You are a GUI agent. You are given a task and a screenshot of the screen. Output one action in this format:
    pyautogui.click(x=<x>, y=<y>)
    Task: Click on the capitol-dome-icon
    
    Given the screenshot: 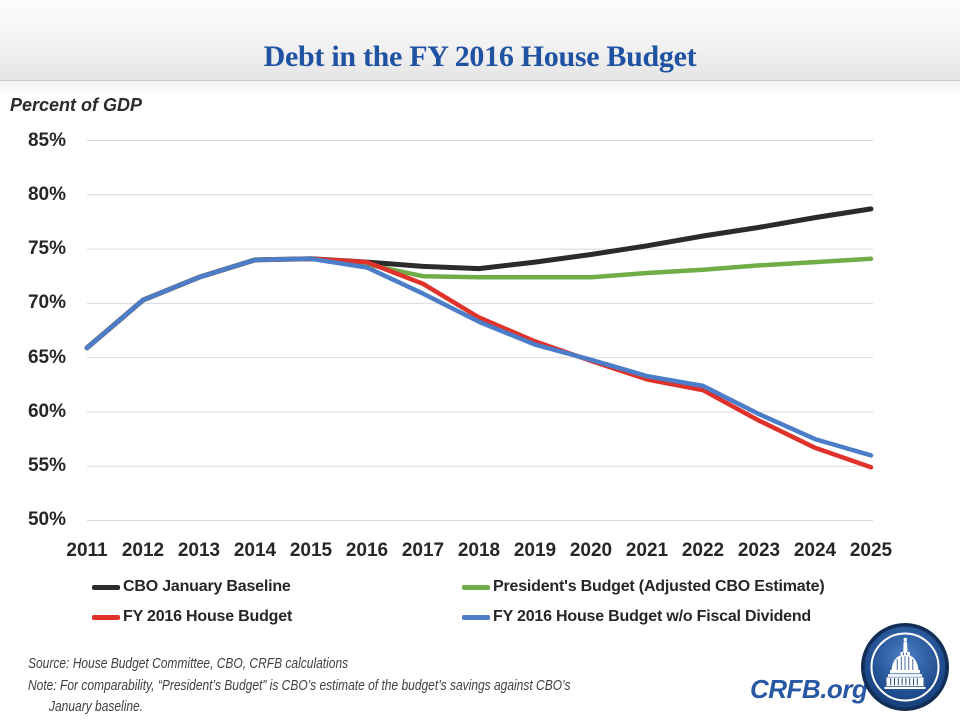 What is the action you would take?
    pyautogui.click(x=905, y=667)
    